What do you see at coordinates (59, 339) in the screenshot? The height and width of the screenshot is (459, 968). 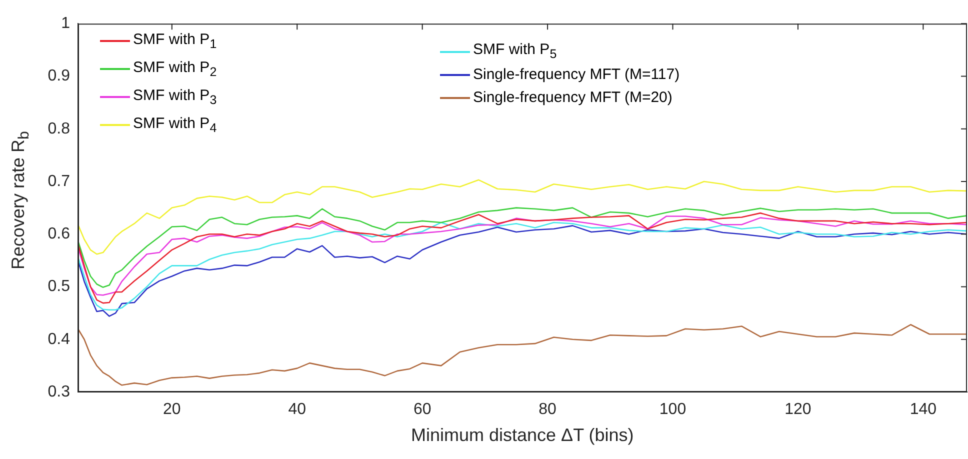 I see `y-tick-label: 0.4` at bounding box center [59, 339].